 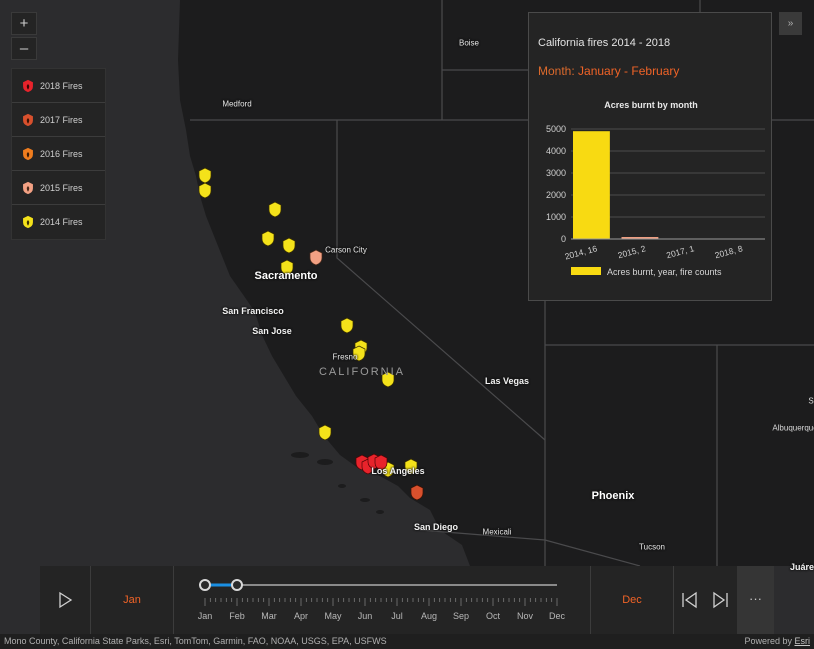 I want to click on city-label-mexicali: Mexicali, so click(x=497, y=532).